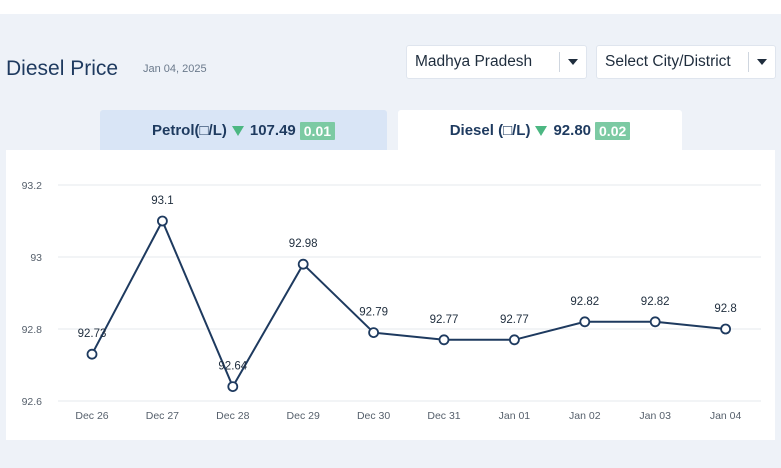  Describe the element at coordinates (373, 416) in the screenshot. I see `x-tick-label: Dec 30` at that location.